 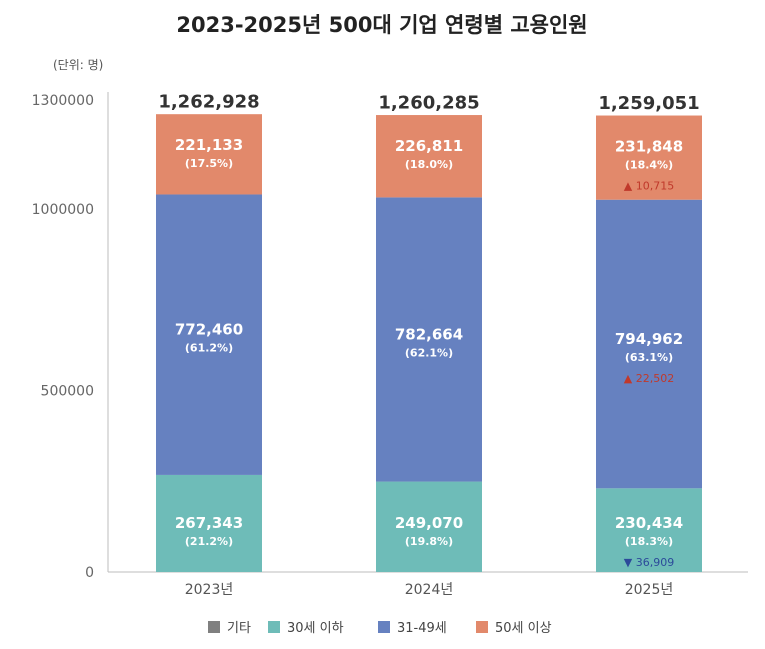 I want to click on bar-total-label: 1,259,051, so click(x=648, y=103).